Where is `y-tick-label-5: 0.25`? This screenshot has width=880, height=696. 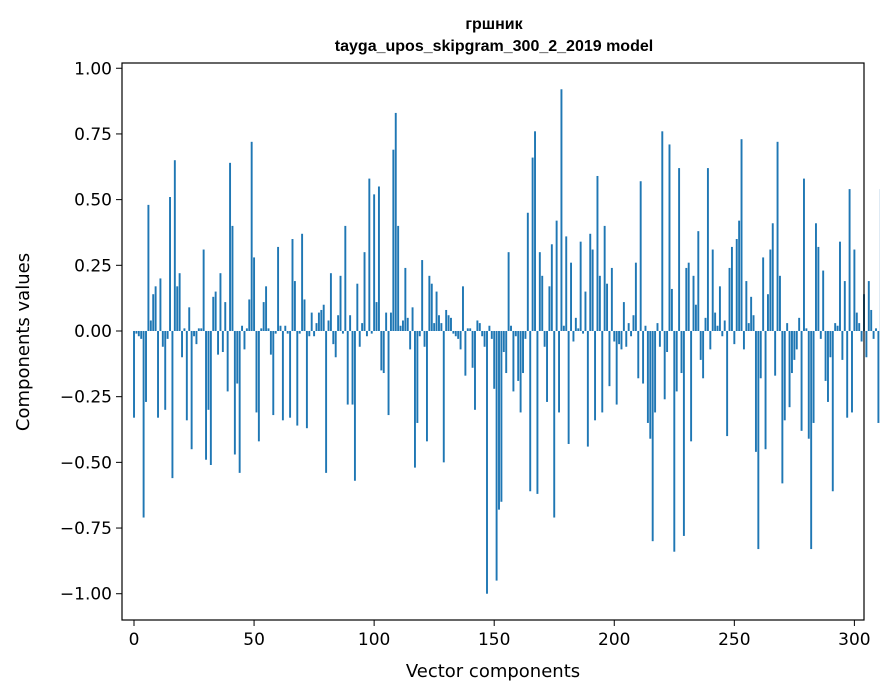
y-tick-label-5: 0.25 is located at coordinates (93, 266).